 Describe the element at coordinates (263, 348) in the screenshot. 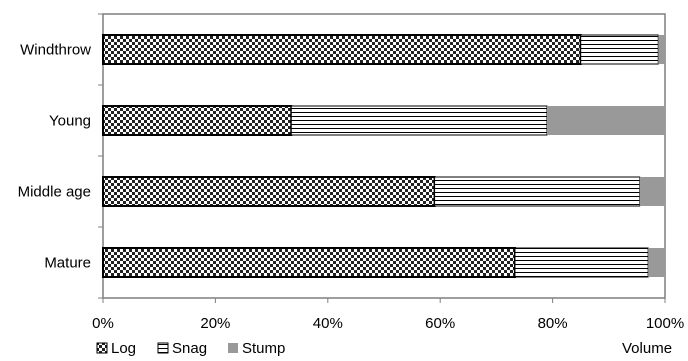

I see `legend-label-stump: Stump` at that location.